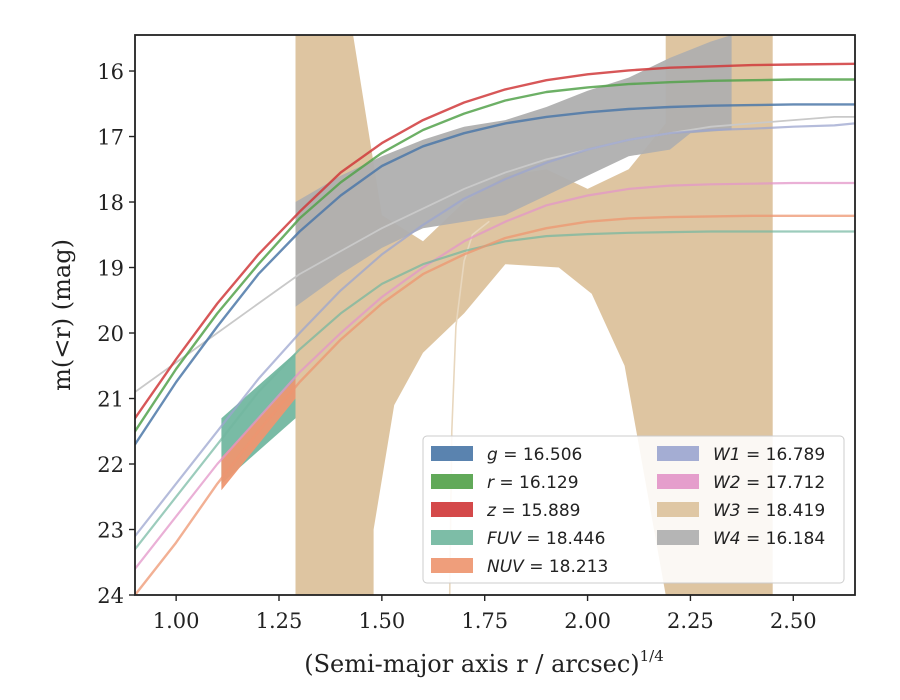  I want to click on x-axis: 1.00 1.25 1.50 1.75 2.00 2.25 2.50, so click(485, 614).